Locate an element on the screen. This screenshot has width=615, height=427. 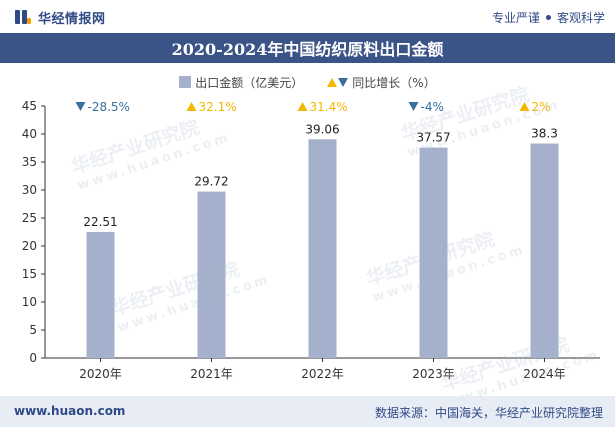
chart-title: 2020-2024年中国纺织原料出口金额 is located at coordinates (307, 49).